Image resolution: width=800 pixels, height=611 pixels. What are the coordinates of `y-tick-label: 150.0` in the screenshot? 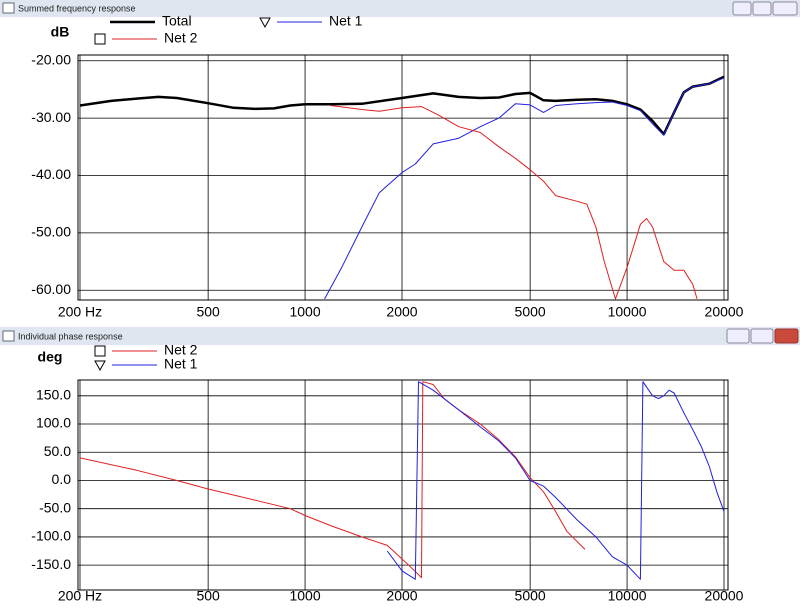 It's located at (53, 395).